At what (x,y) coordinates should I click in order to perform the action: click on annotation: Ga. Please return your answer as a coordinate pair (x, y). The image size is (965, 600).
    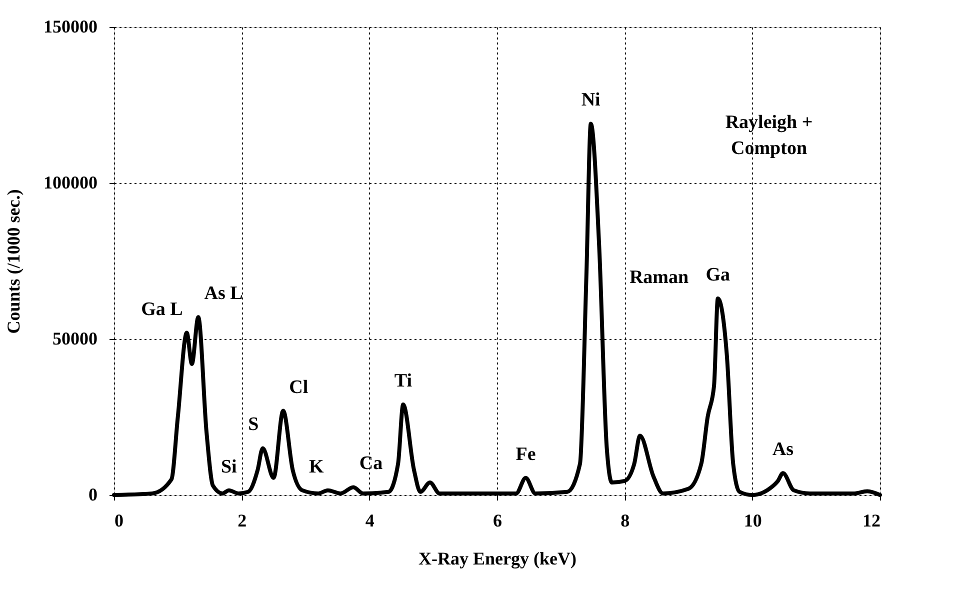
    Looking at the image, I should click on (718, 275).